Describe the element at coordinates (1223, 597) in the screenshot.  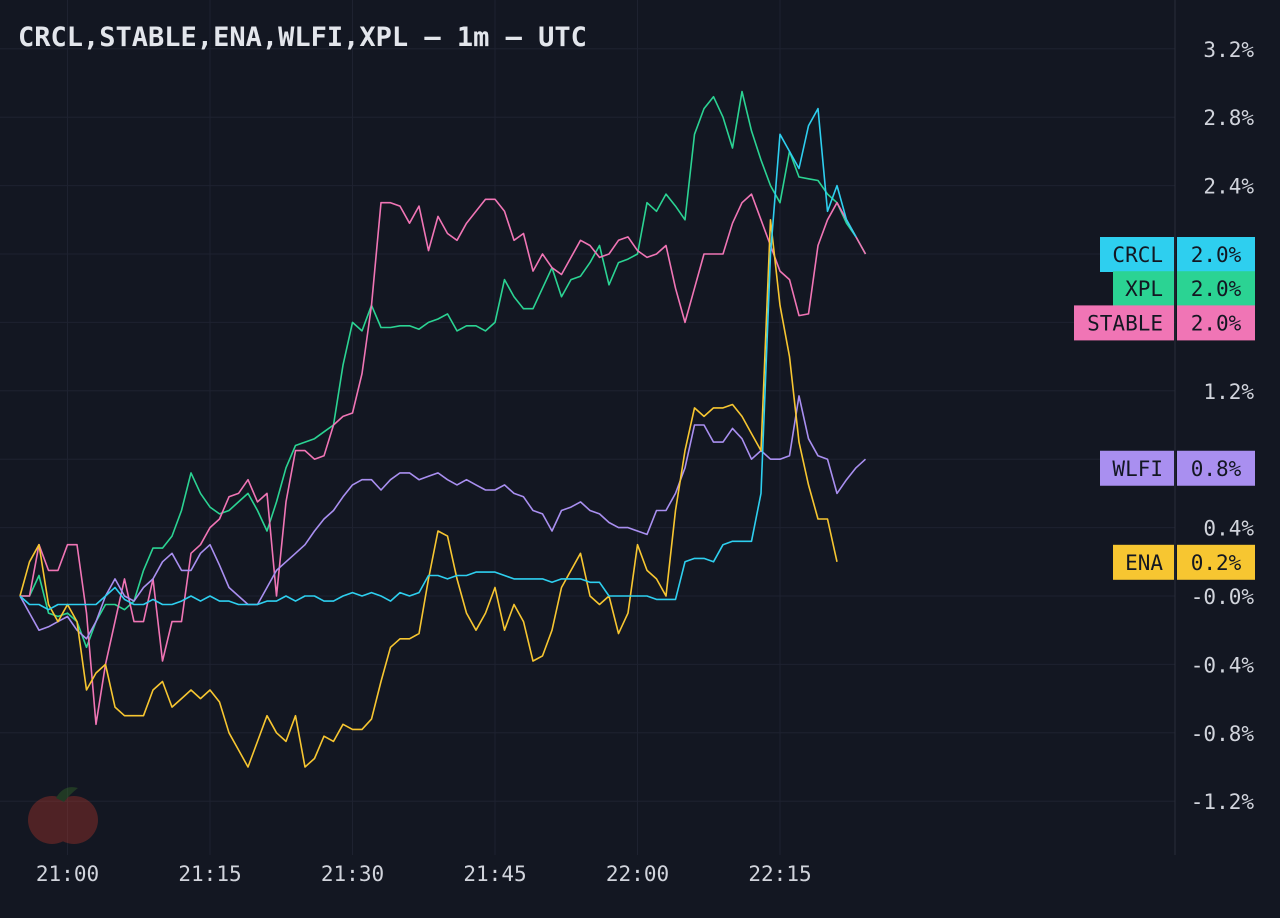
I see `y-tick-label: -0.0%` at that location.